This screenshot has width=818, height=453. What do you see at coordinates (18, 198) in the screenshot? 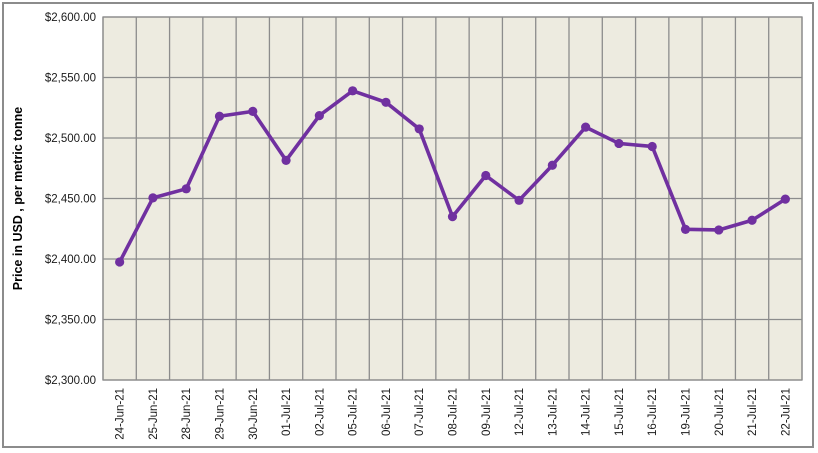
I see `y-axis-title: Price in USD , per metric tonne` at bounding box center [18, 198].